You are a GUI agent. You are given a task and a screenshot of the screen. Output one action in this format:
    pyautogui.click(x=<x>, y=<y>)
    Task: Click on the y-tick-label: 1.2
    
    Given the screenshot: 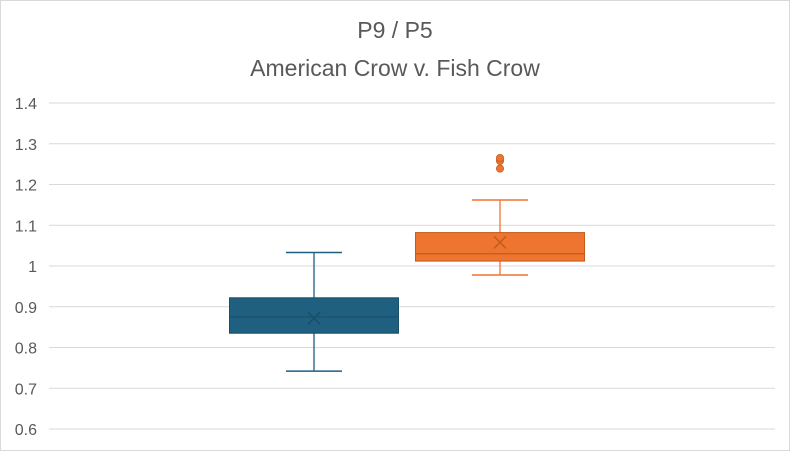 What is the action you would take?
    pyautogui.click(x=26, y=186)
    